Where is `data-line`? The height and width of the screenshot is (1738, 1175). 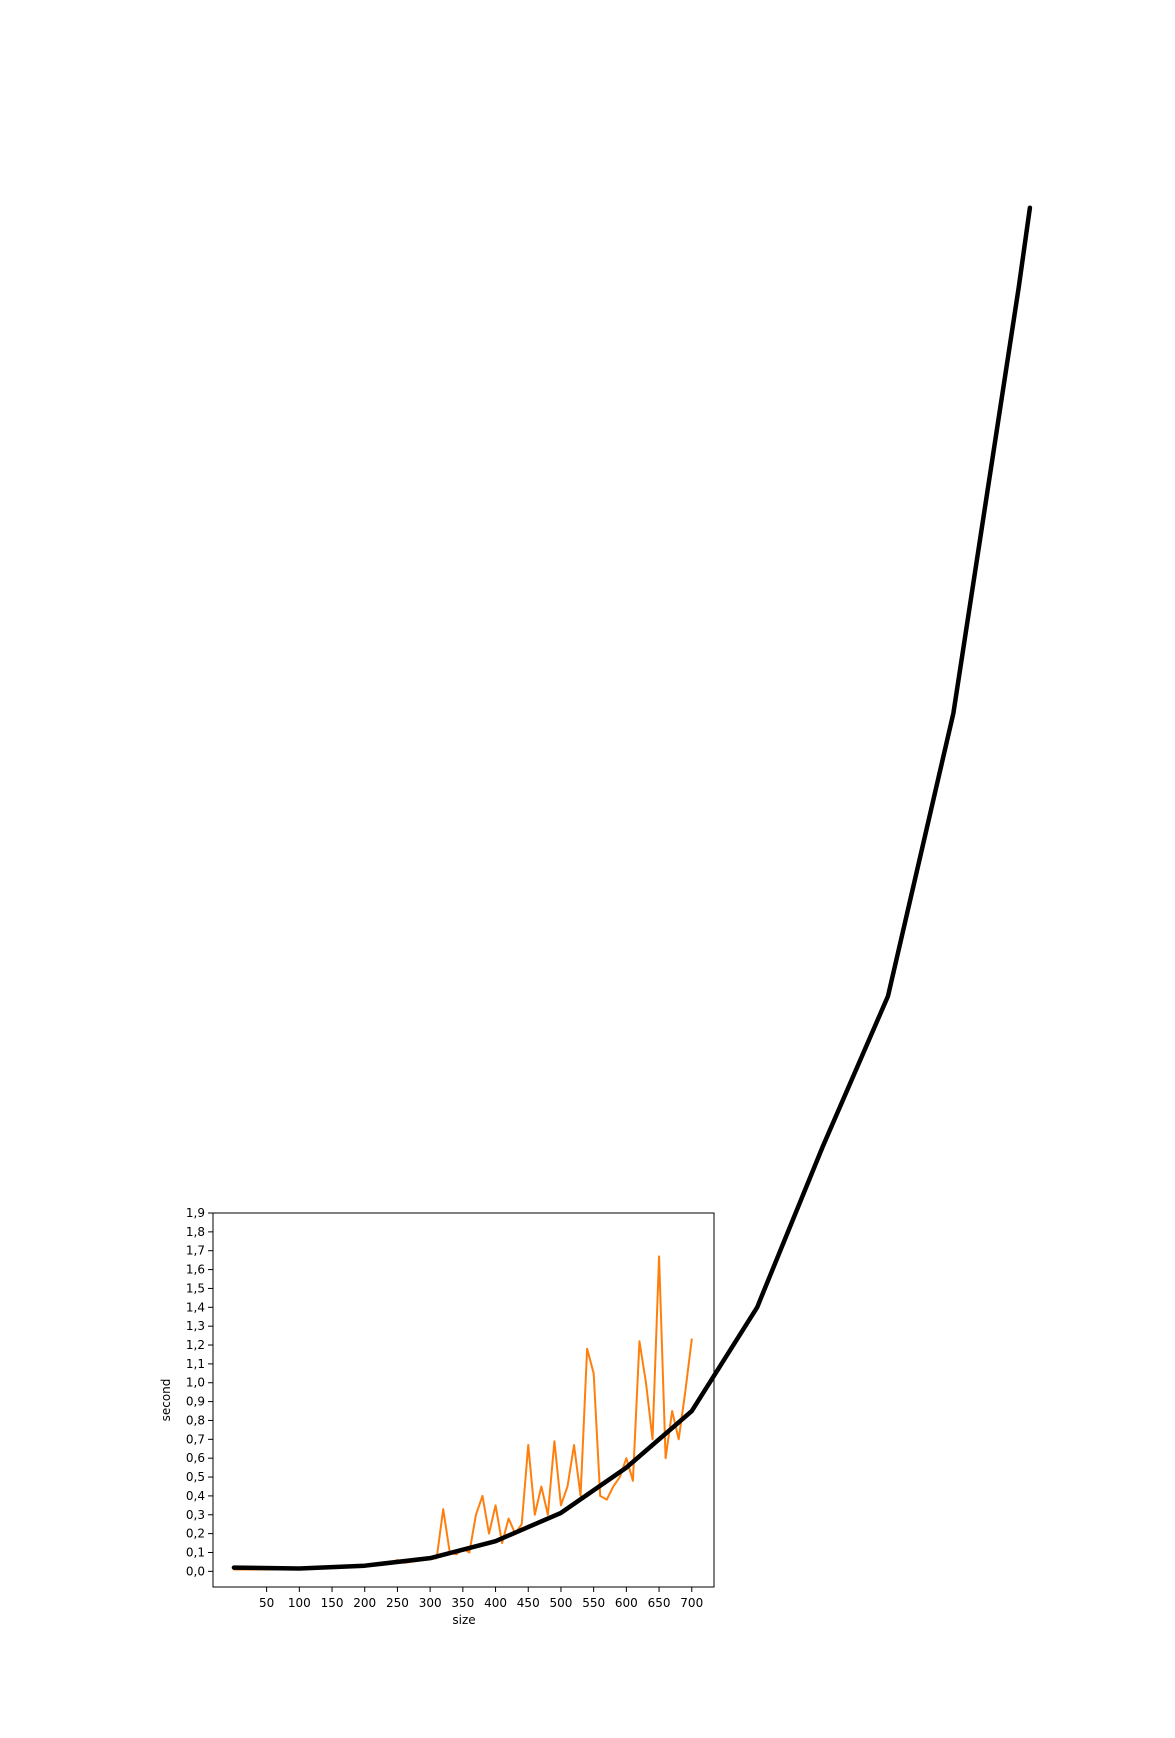
data-line is located at coordinates (462, 1413).